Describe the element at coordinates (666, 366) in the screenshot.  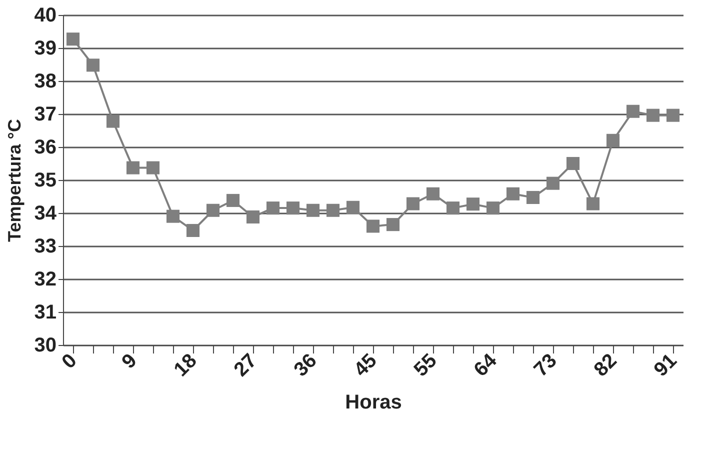
I see `x-tick-label: 91` at that location.